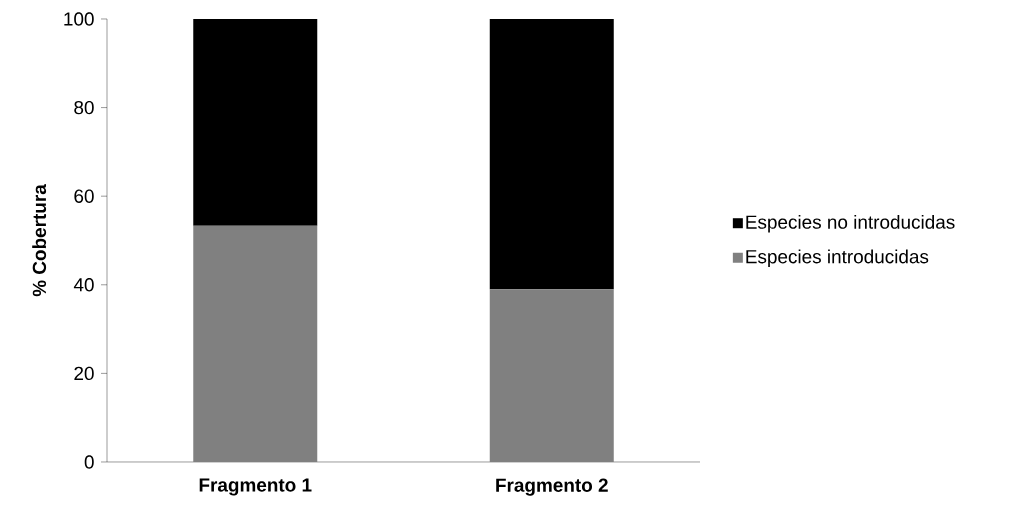  What do you see at coordinates (255, 487) in the screenshot?
I see `x-tick-label: Fragmento 1` at bounding box center [255, 487].